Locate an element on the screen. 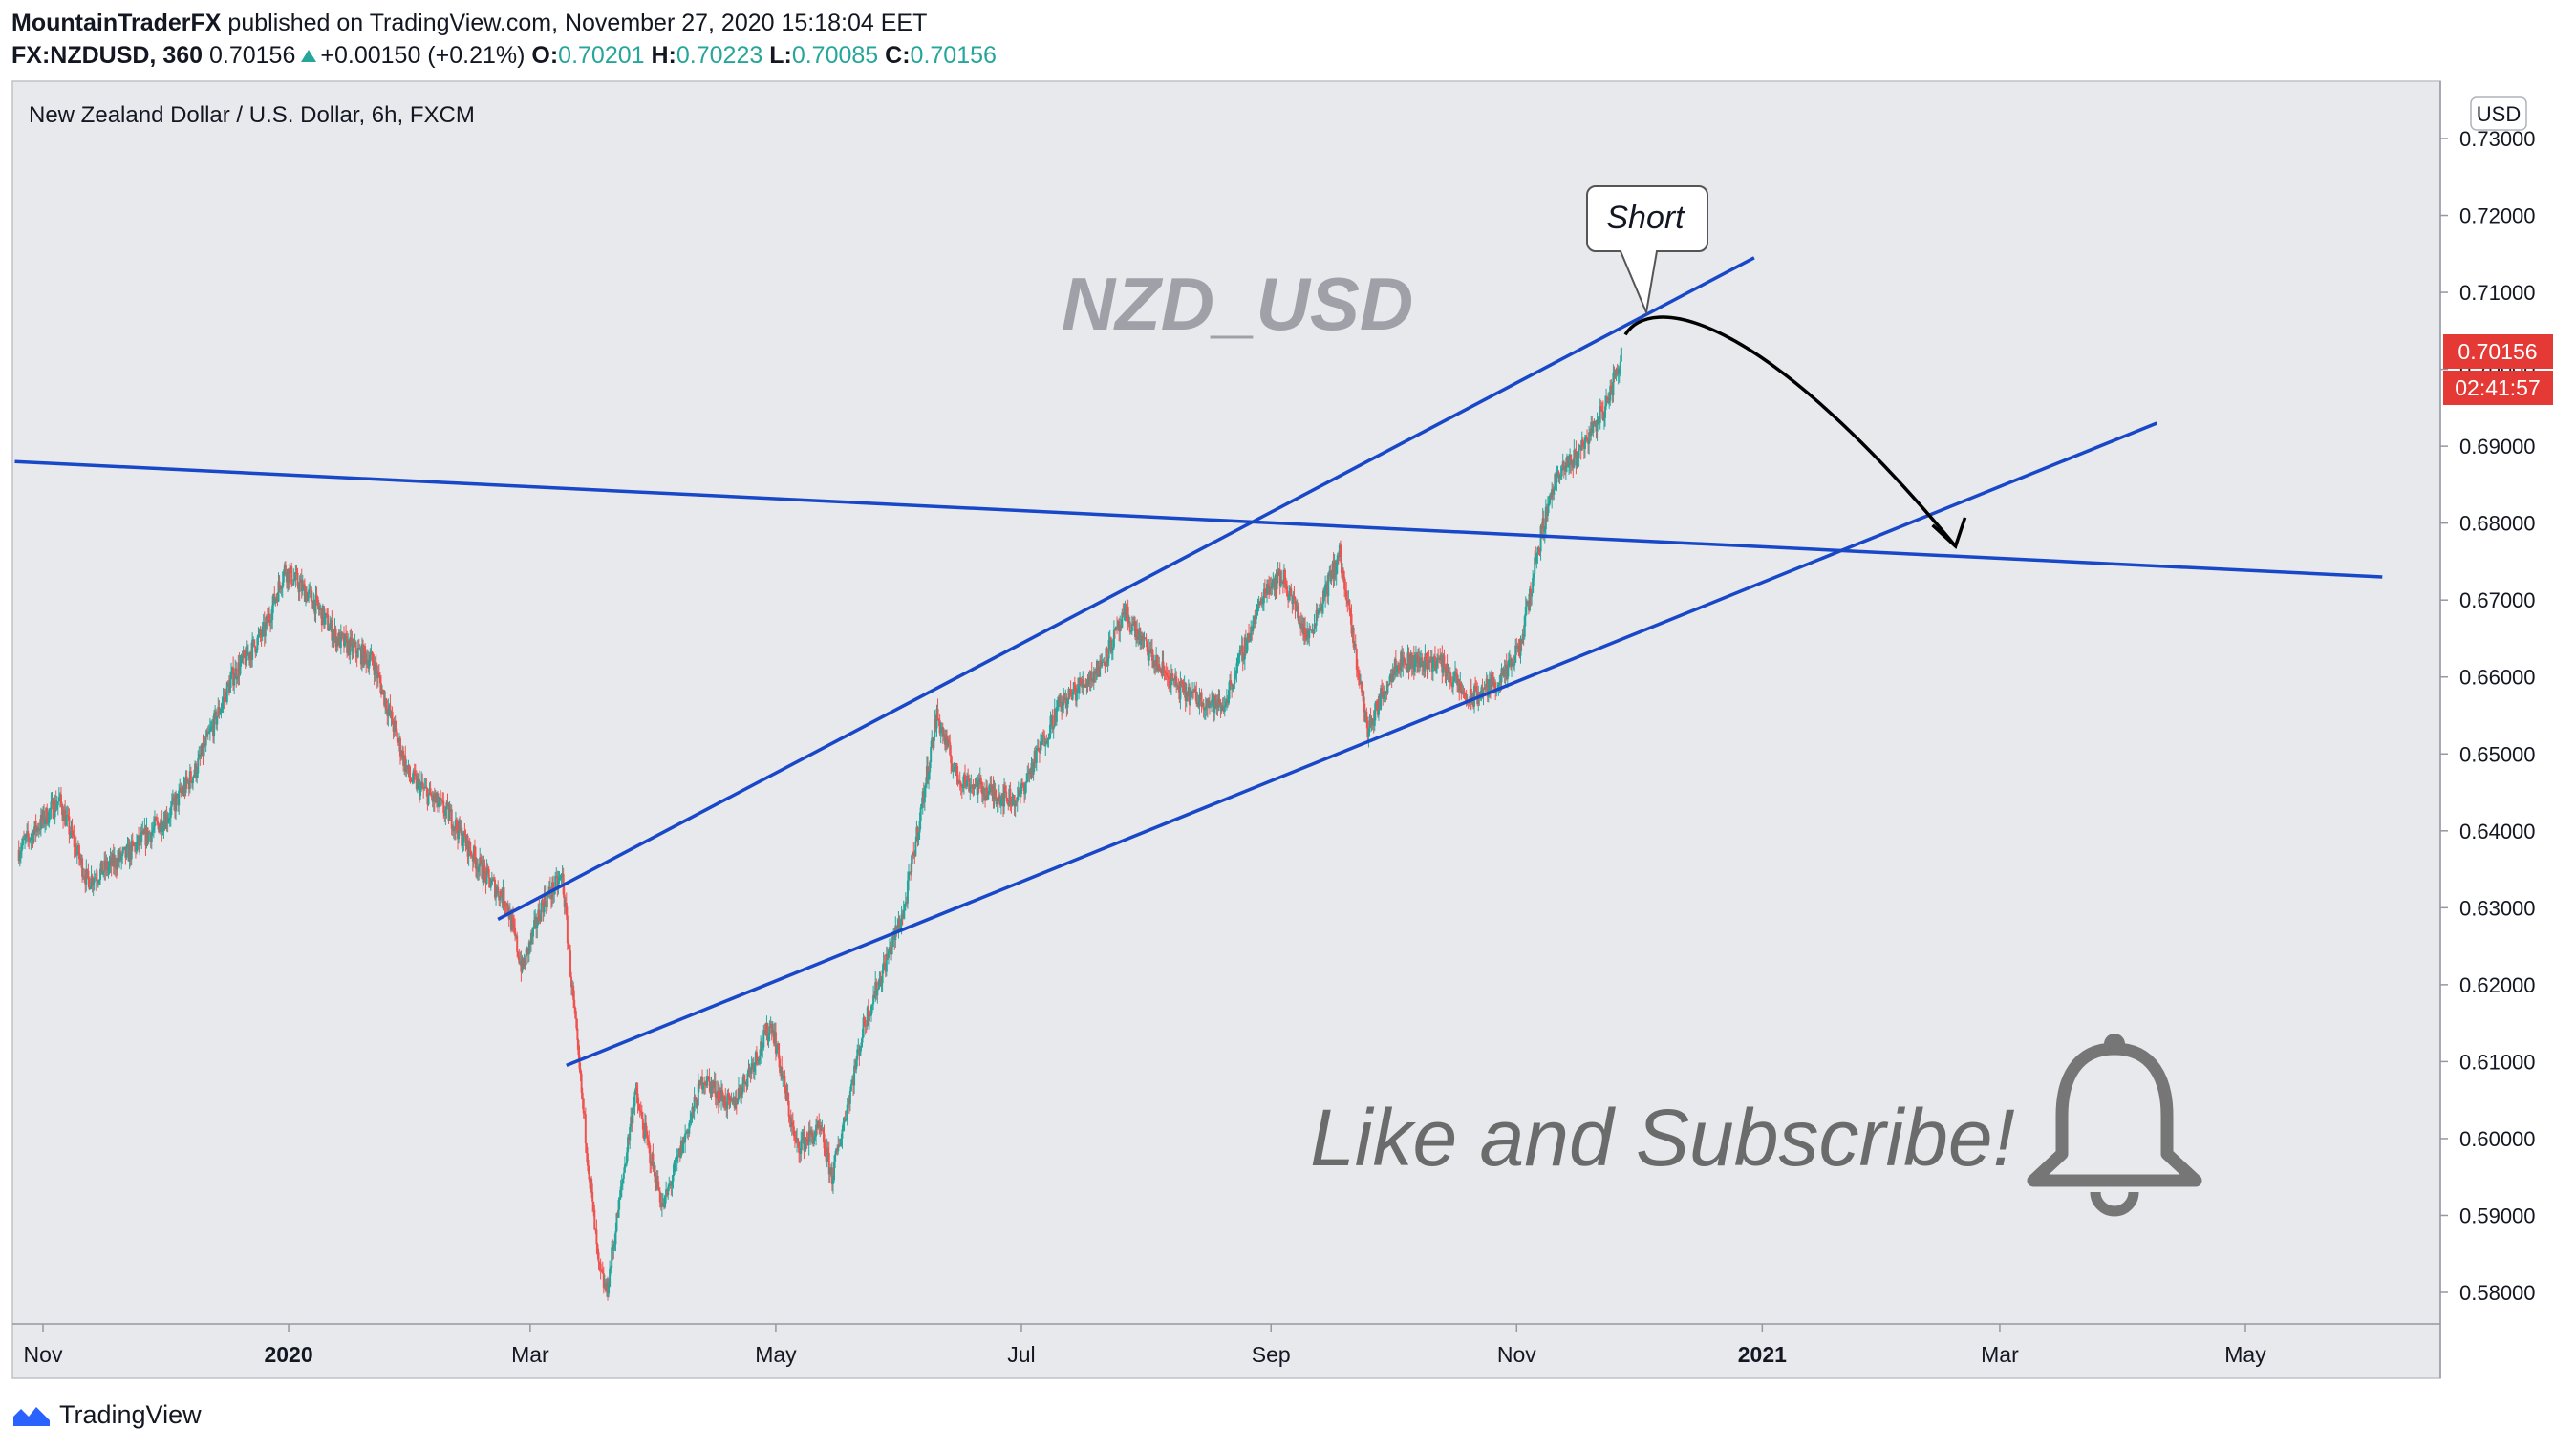 This screenshot has height=1450, width=2576. bell-icon is located at coordinates (2114, 1125).